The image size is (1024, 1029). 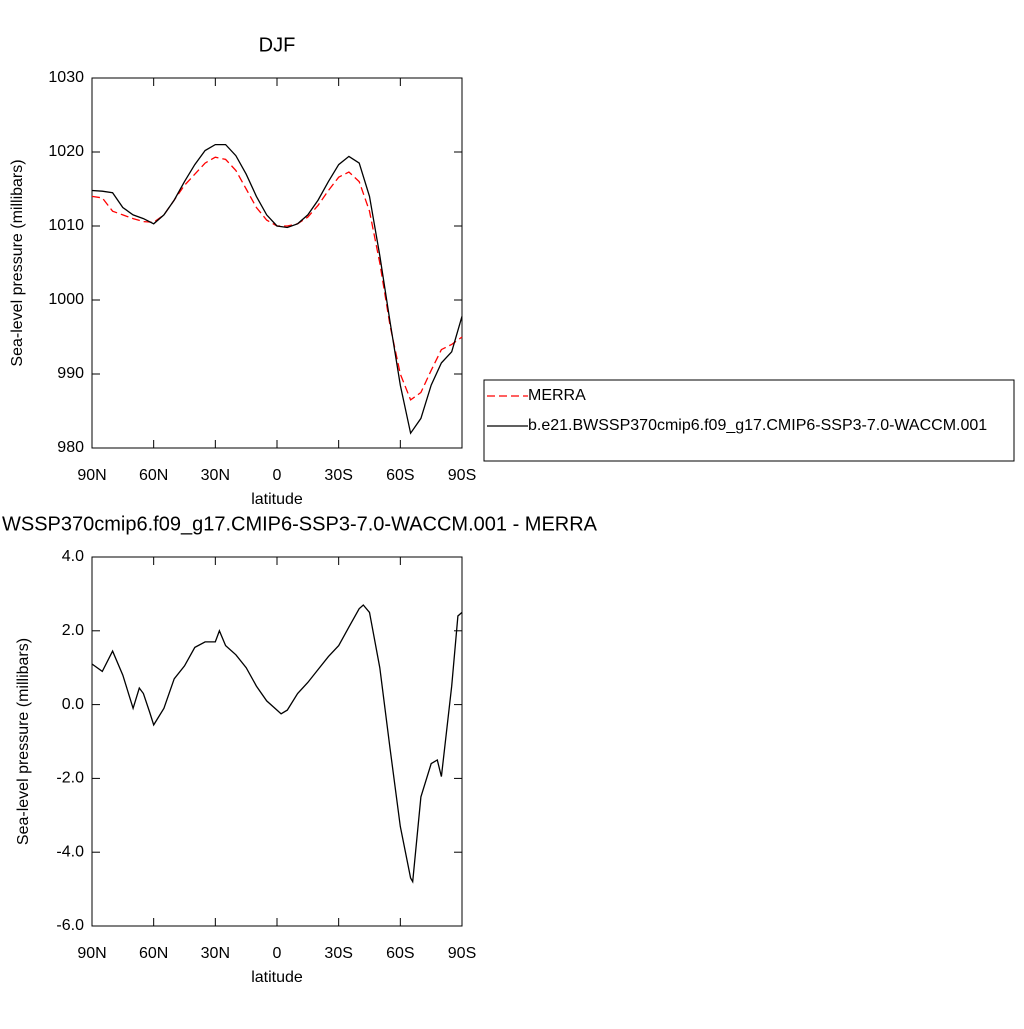 What do you see at coordinates (66, 225) in the screenshot?
I see `y-tick-label: 1010` at bounding box center [66, 225].